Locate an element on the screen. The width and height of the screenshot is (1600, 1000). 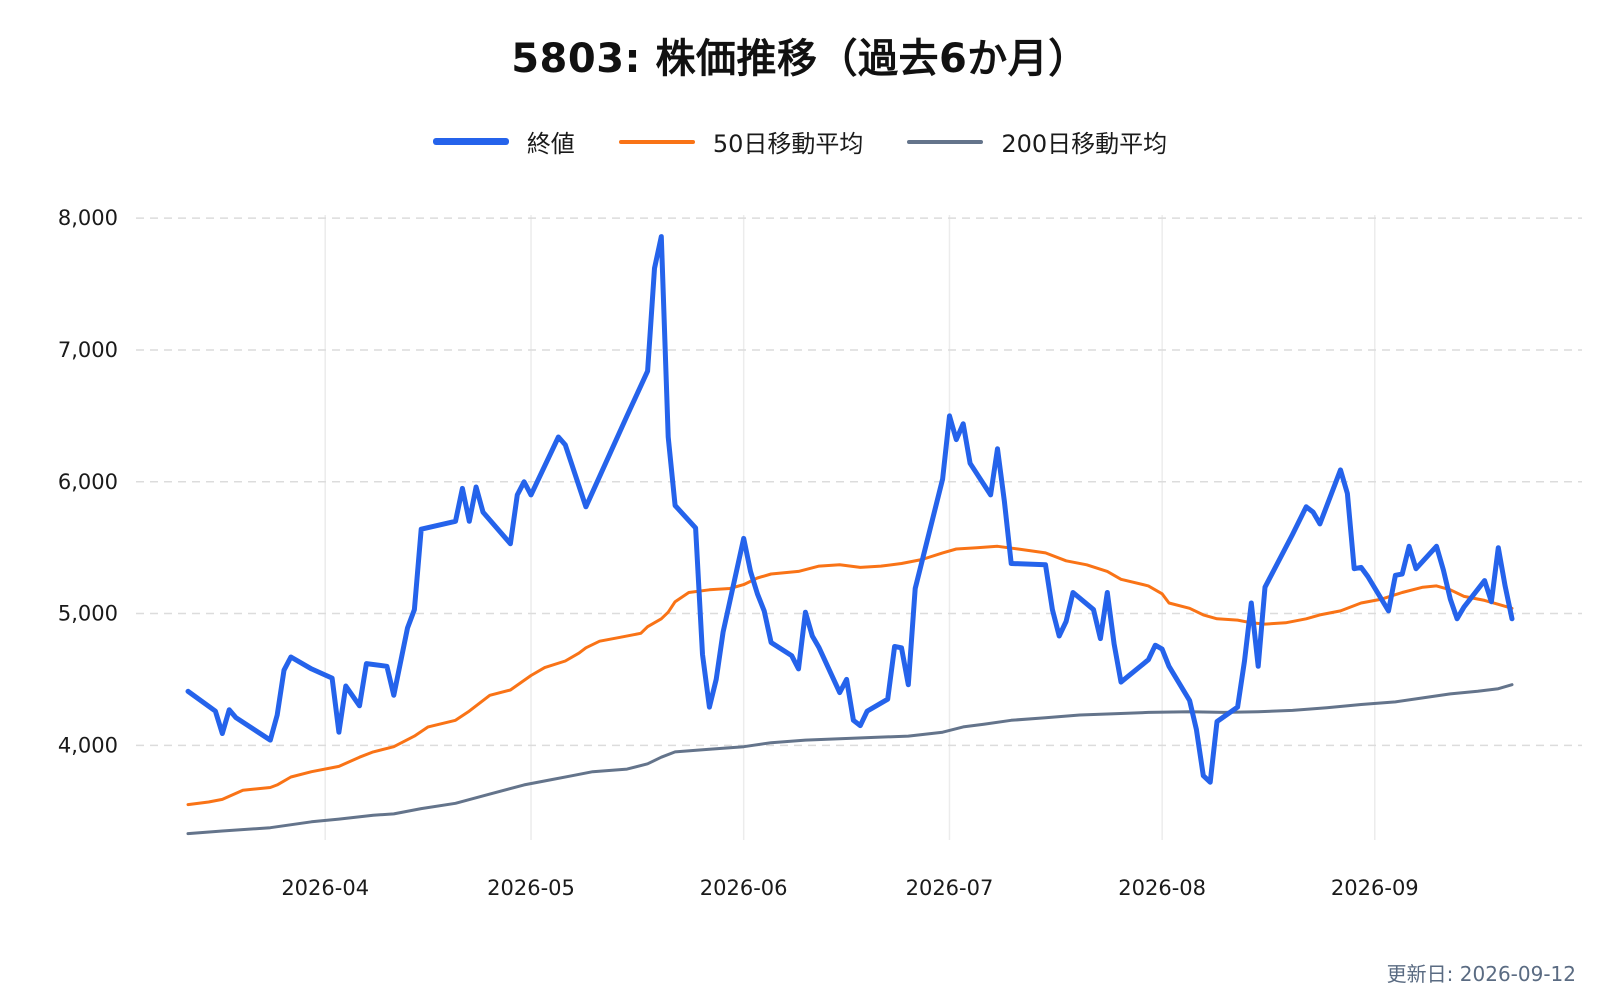
legend-swatch-close is located at coordinates (470, 141).